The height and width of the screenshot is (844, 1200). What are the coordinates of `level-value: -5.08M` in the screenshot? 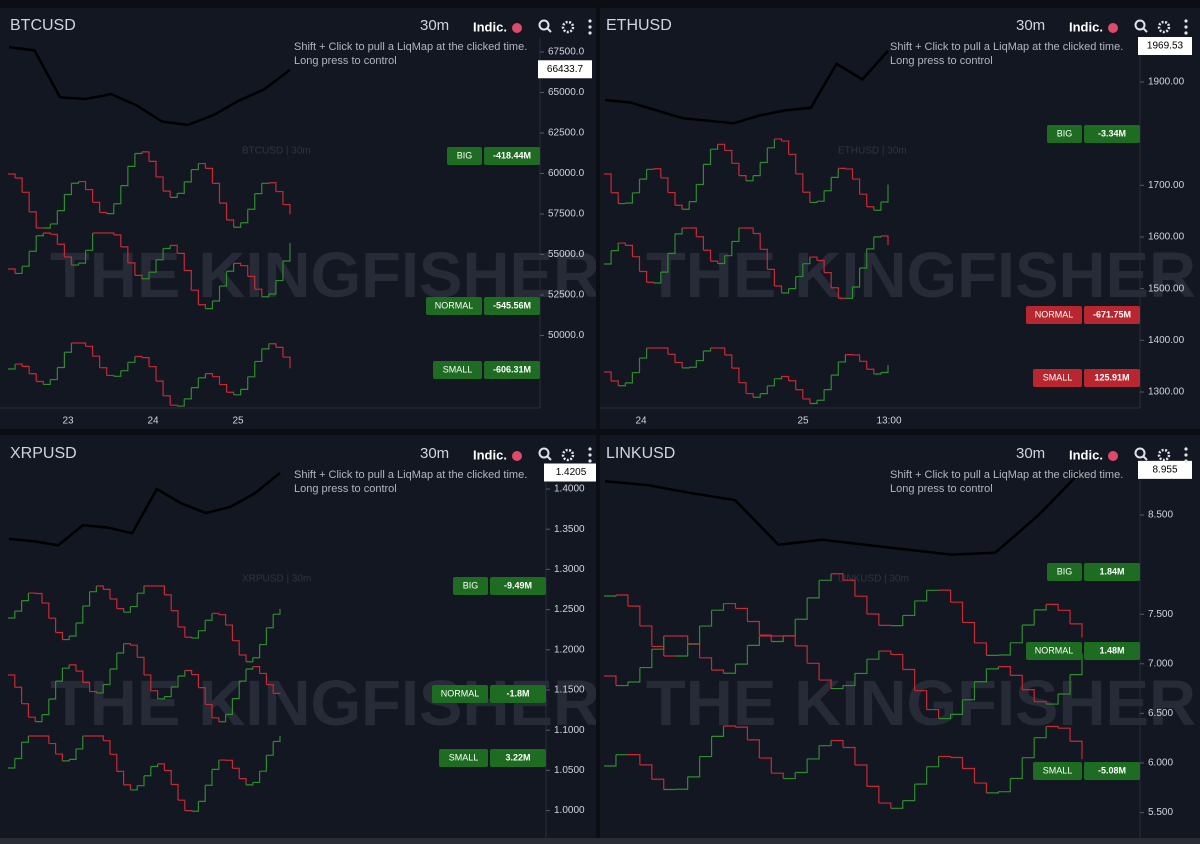 It's located at (1112, 770).